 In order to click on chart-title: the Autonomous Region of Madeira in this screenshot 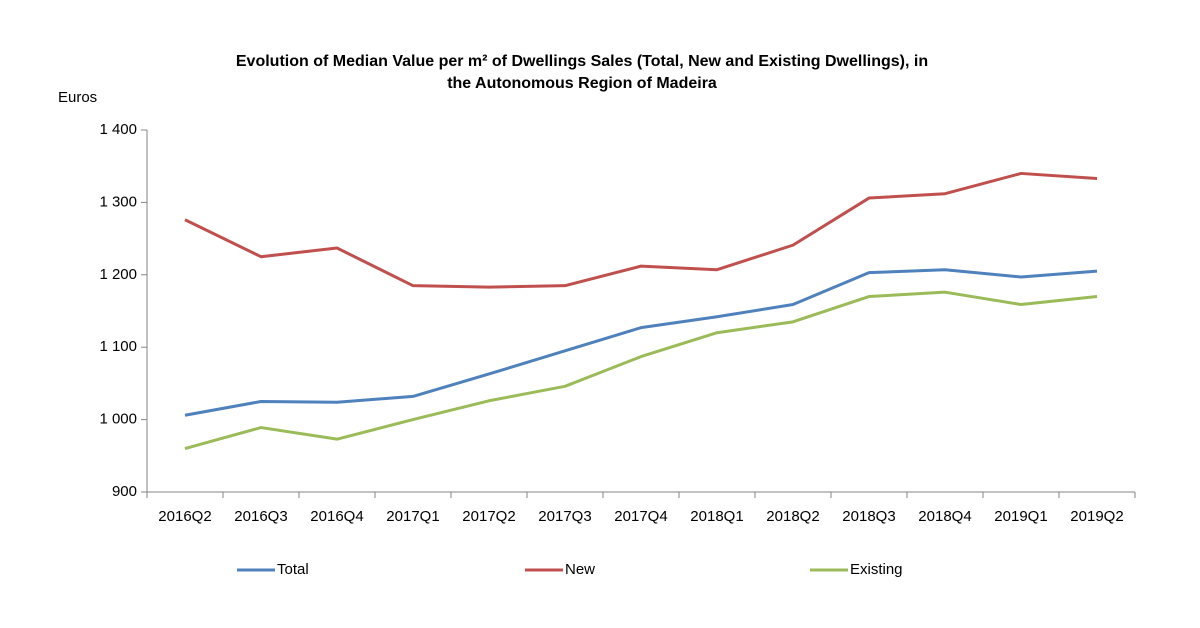, I will do `click(582, 83)`.